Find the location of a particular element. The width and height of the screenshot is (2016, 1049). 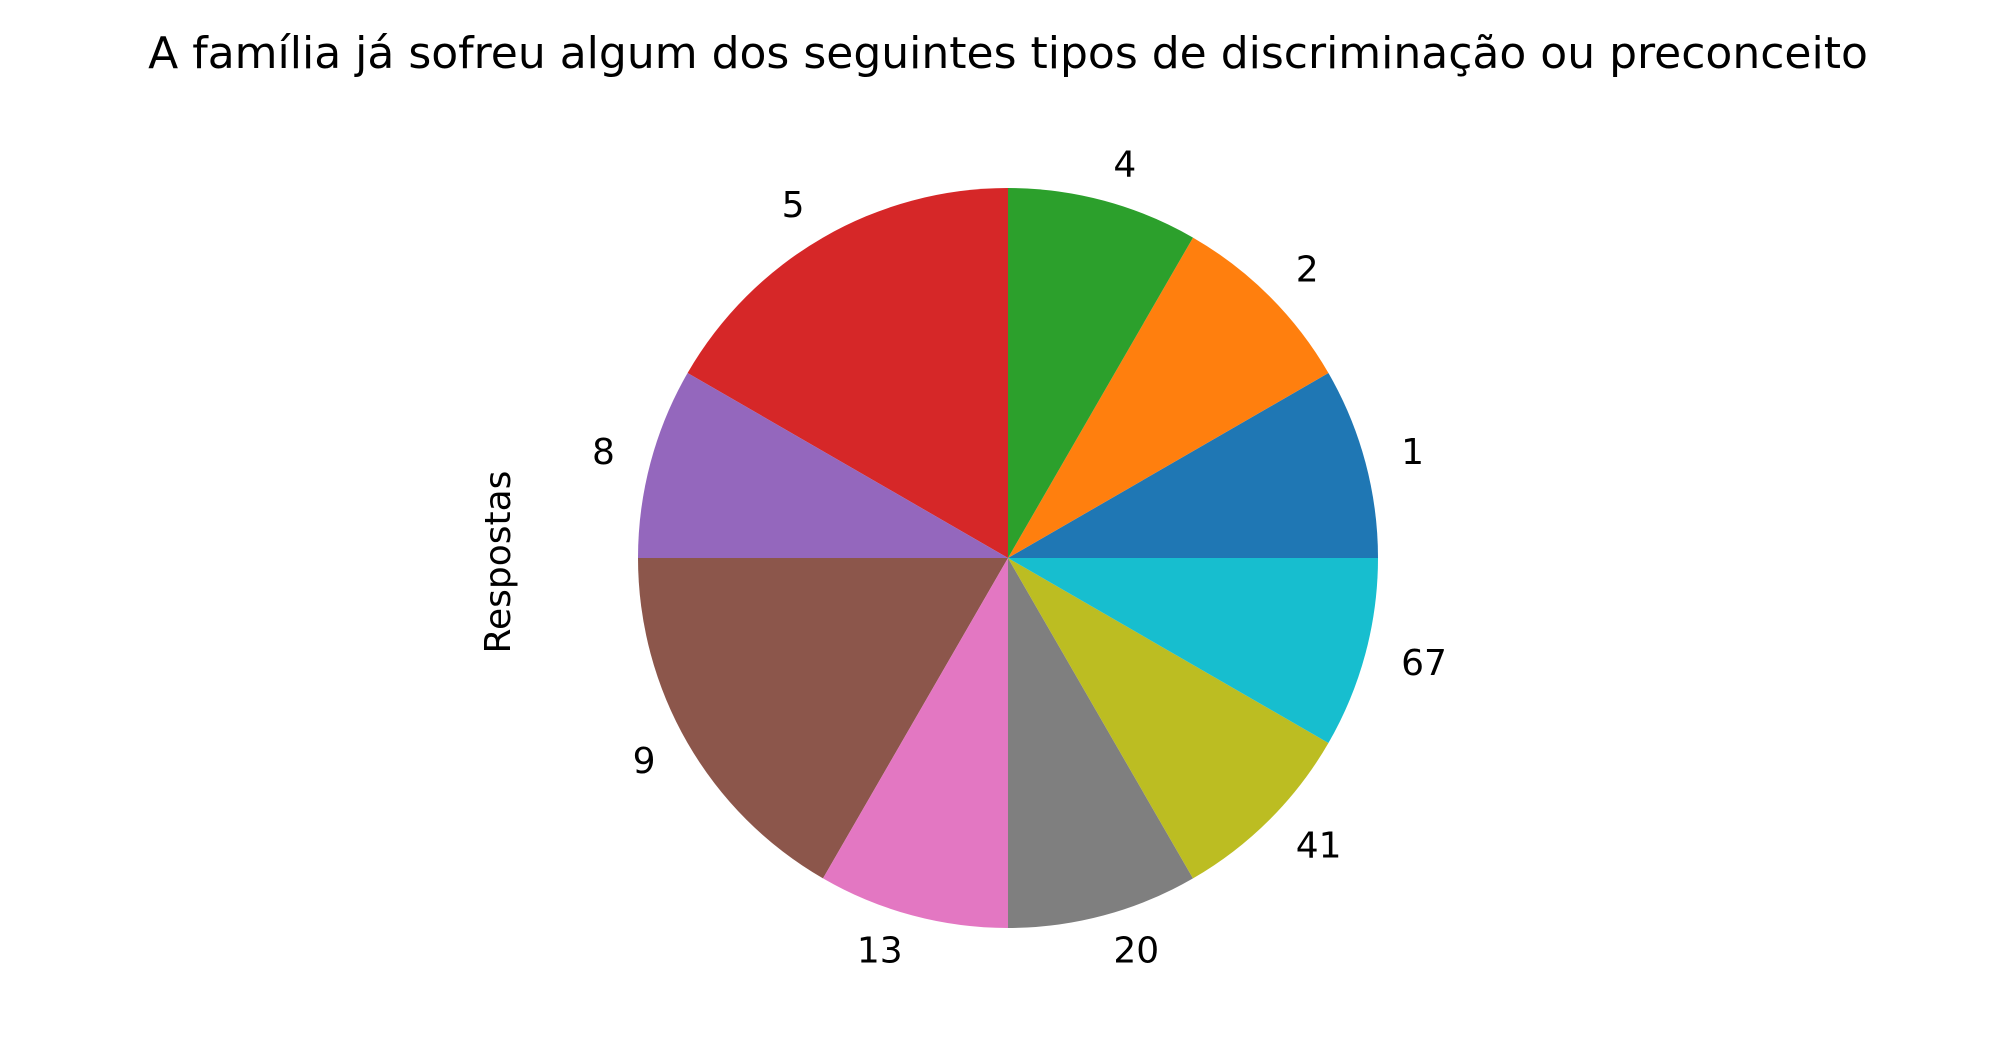

pie-label-9: 9 is located at coordinates (644, 761).